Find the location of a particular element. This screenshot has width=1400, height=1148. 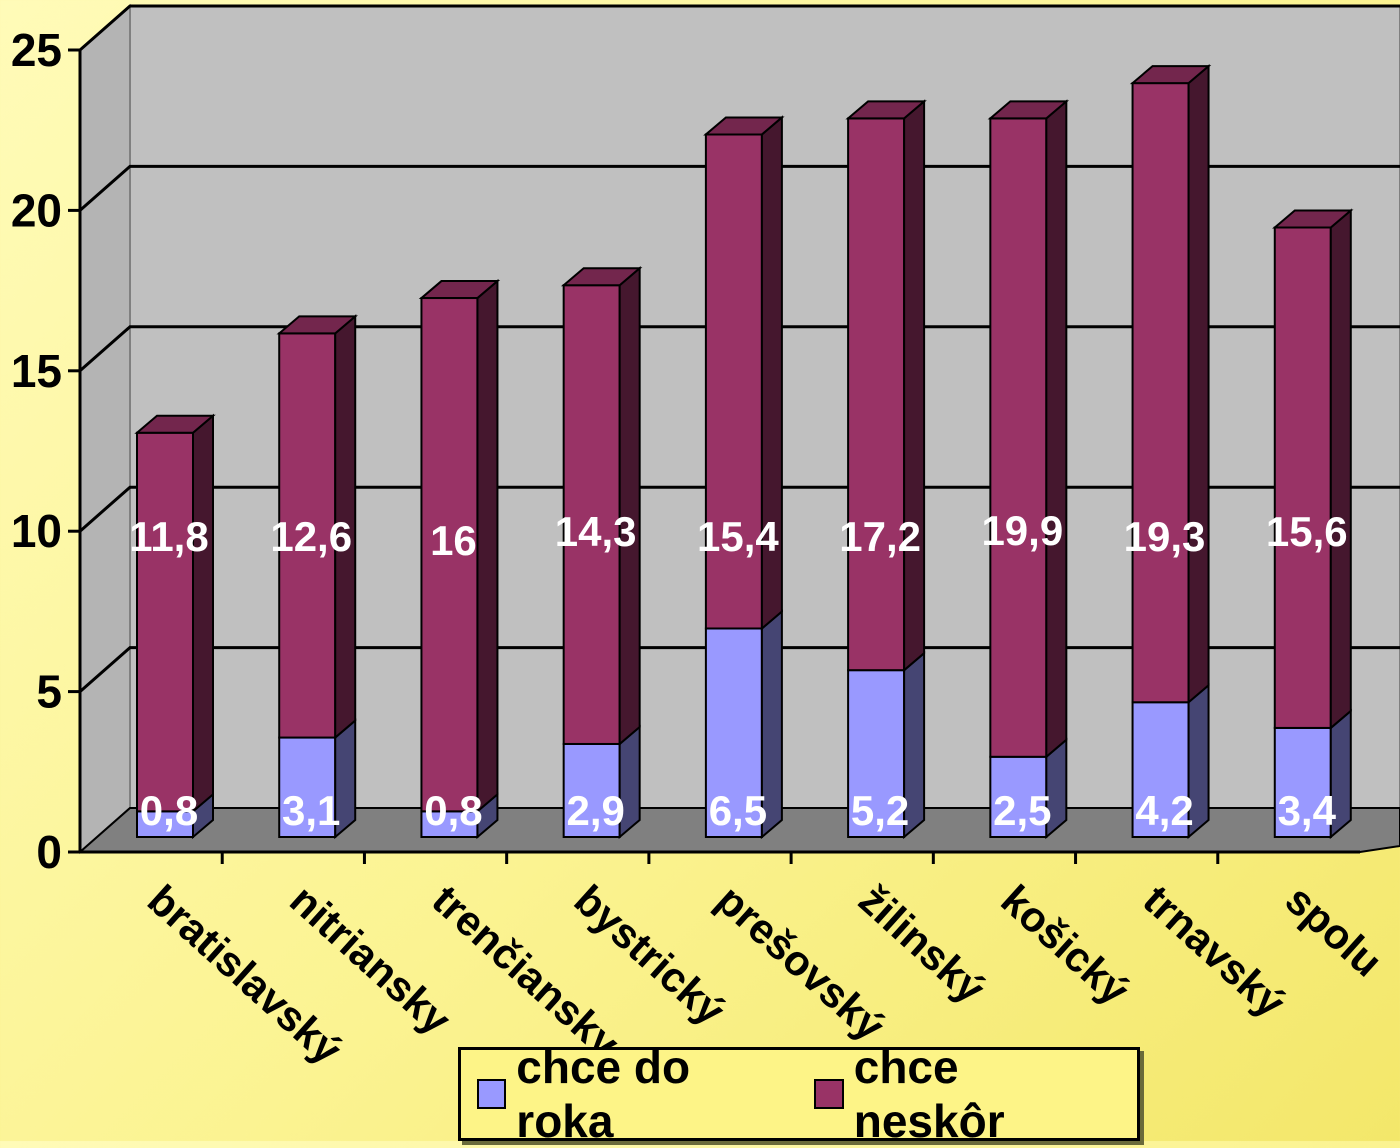

category-label: spolu is located at coordinates (1334, 931).